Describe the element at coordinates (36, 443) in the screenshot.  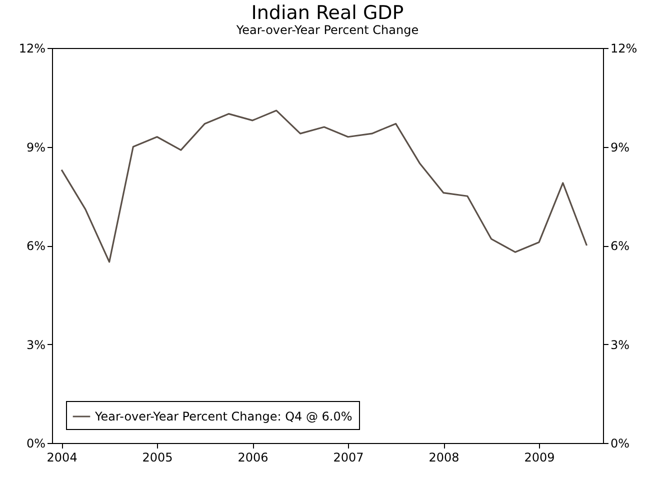
I see `y-tick-label: 0%` at that location.